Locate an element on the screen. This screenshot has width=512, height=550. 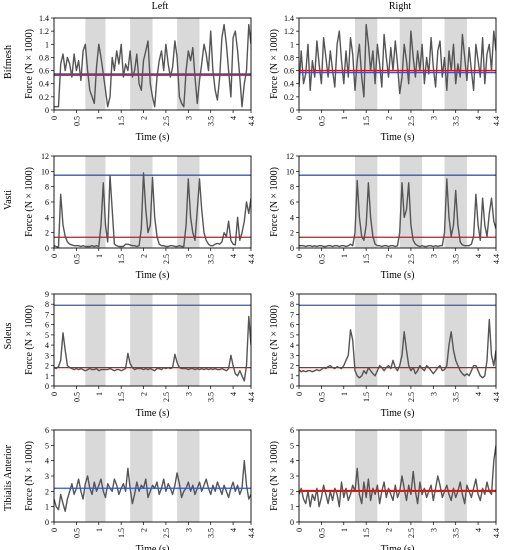
panel-bifmesh-right-ytick-label: 1.2 is located at coordinates (289, 31).